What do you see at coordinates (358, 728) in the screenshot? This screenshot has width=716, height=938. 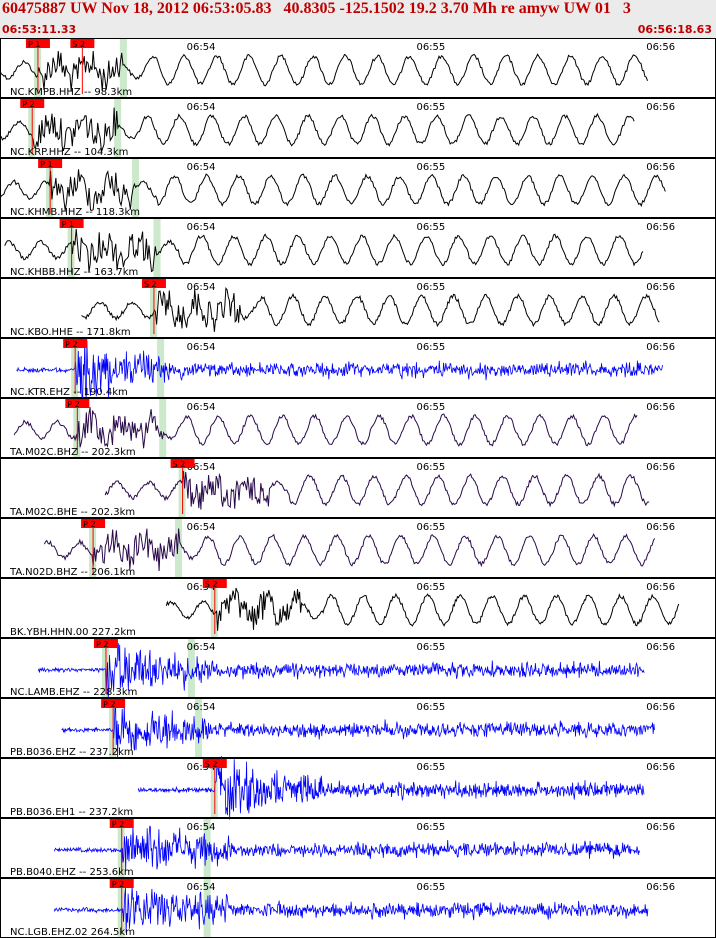 I see `trace-row: 06:54 06:55 06:56 P 2 PB.B036.EHZ -- 237.2km` at bounding box center [358, 728].